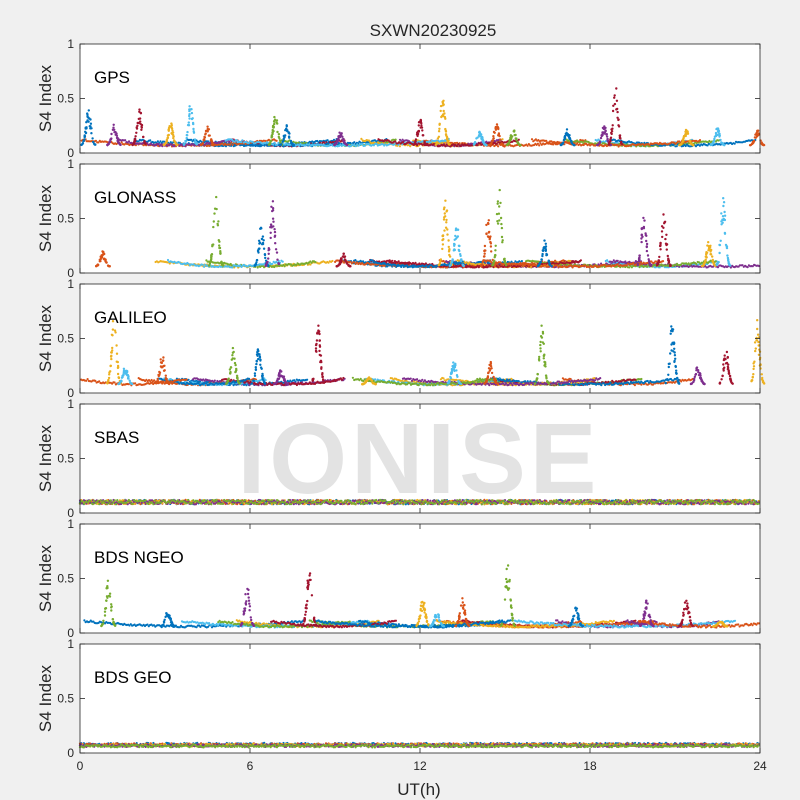 This screenshot has height=800, width=800. I want to click on y-tick-label: 1, so click(70, 44).